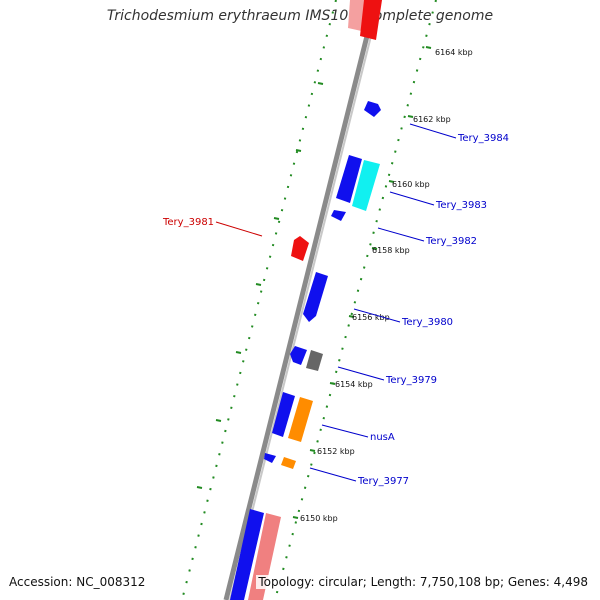  I want to click on label-tery-3983: Tery_3983, so click(461, 205).